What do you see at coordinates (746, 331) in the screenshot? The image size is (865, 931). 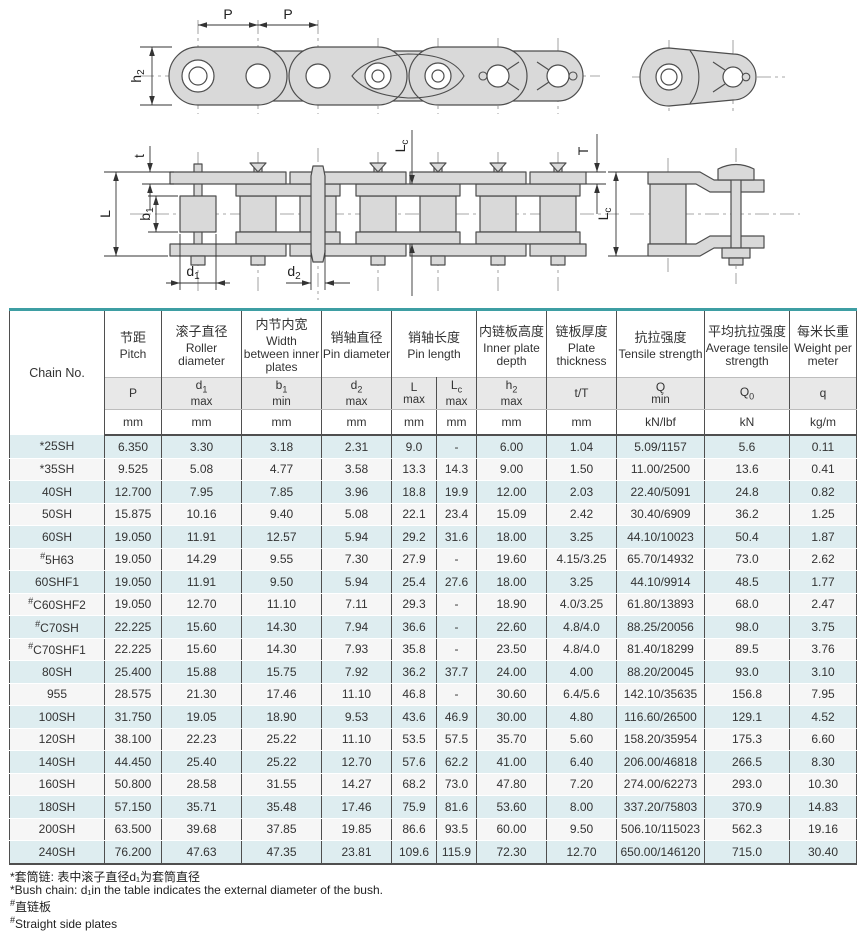 I see `header-zh: 平均抗拉强度` at bounding box center [746, 331].